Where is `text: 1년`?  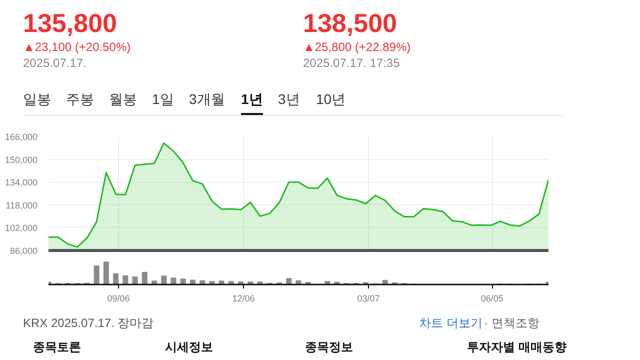 text: 1년 is located at coordinates (252, 99).